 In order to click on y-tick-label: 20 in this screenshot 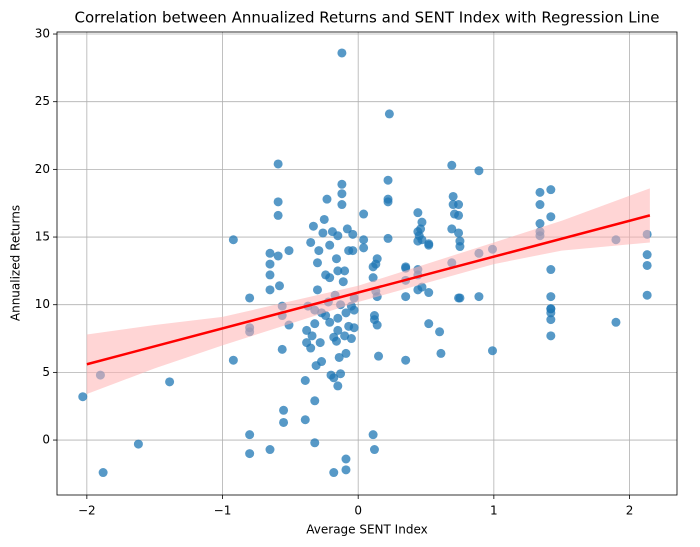, I will do `click(42, 169)`.